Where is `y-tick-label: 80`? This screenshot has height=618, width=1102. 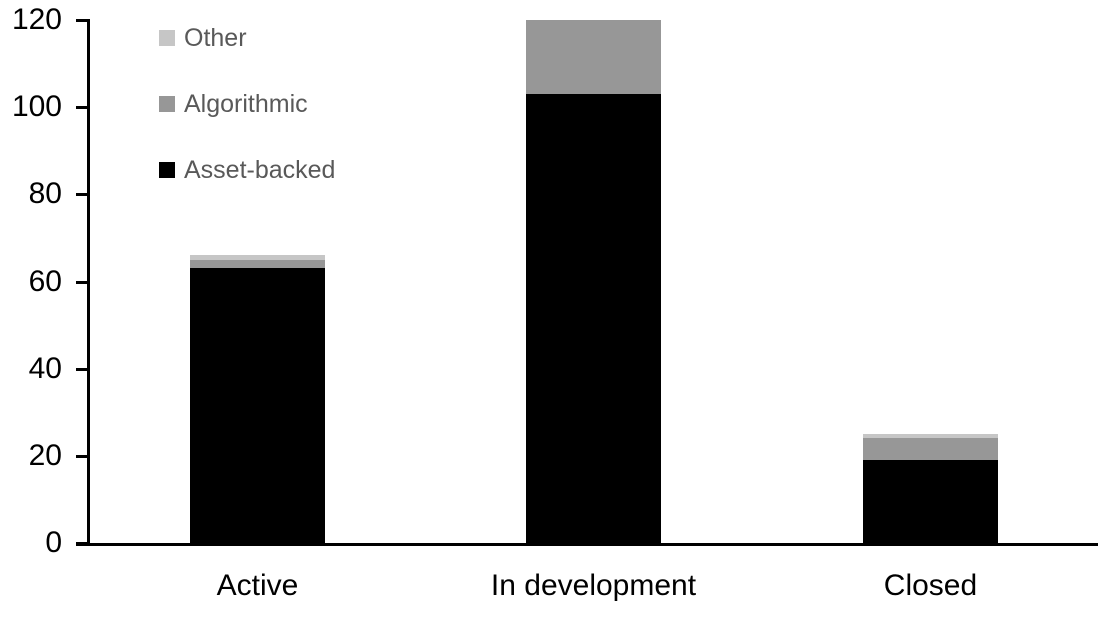
y-tick-label: 80 is located at coordinates (45, 194).